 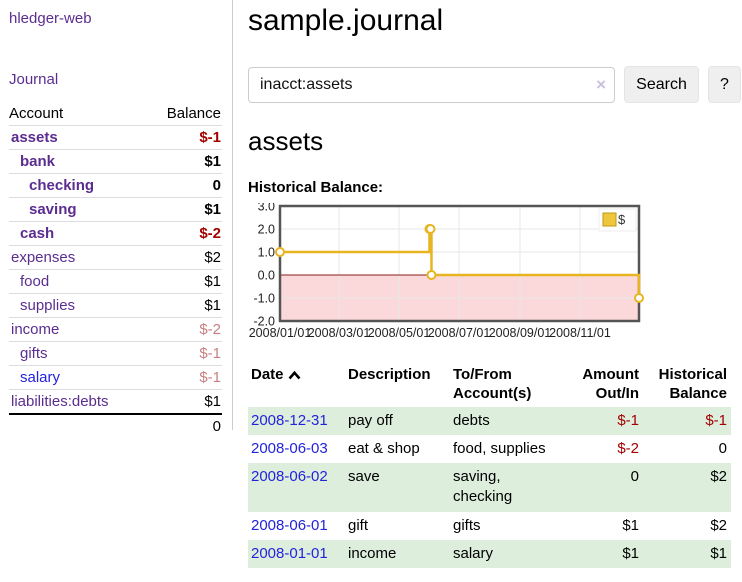 What do you see at coordinates (339, 333) in the screenshot?
I see `svg-text: 2008/03/01` at bounding box center [339, 333].